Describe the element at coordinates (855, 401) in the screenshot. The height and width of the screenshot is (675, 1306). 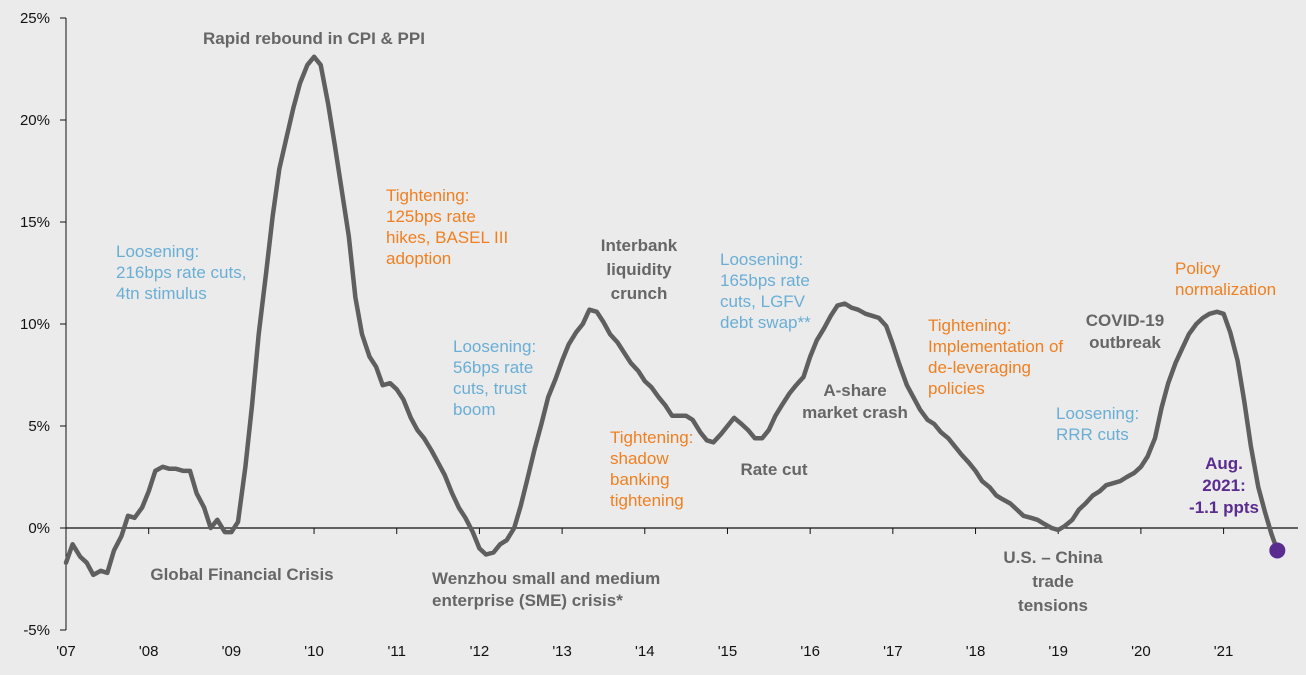
I see `annotation-ashare: A-share market crash` at that location.